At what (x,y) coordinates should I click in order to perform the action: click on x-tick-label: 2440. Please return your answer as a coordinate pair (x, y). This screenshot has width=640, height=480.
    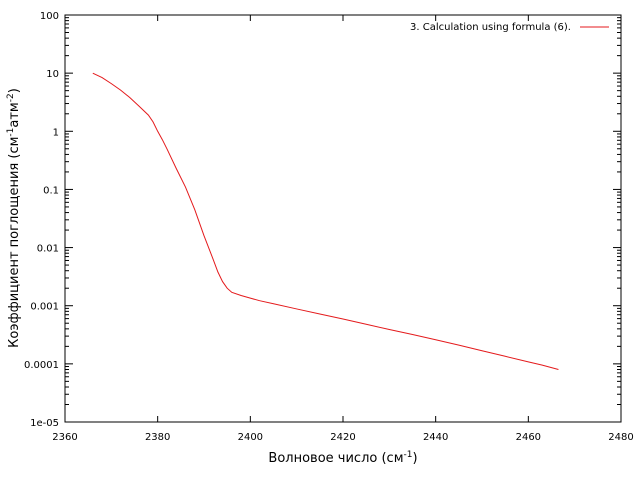
    Looking at the image, I should click on (435, 437).